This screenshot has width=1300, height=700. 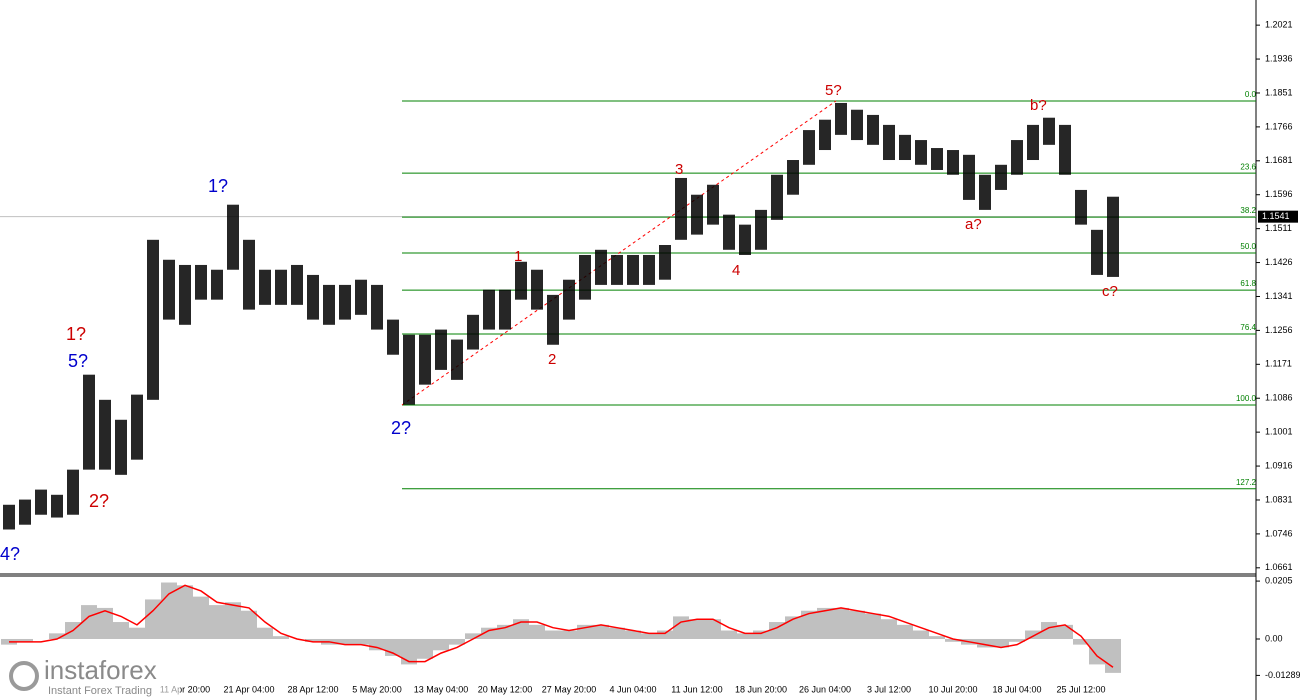 I want to click on y2-tick-label: 0.0205, so click(x=1279, y=580).